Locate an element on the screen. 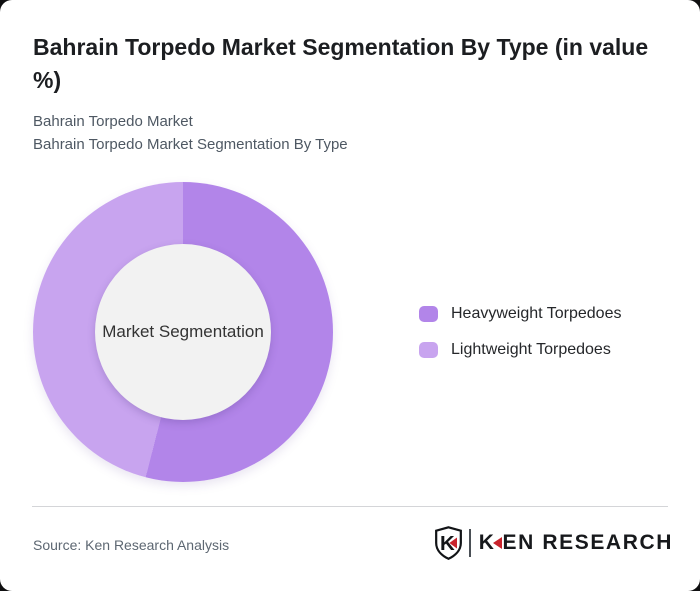 This screenshot has width=700, height=591. legend-label: Lightweight Torpedoes is located at coordinates (531, 349).